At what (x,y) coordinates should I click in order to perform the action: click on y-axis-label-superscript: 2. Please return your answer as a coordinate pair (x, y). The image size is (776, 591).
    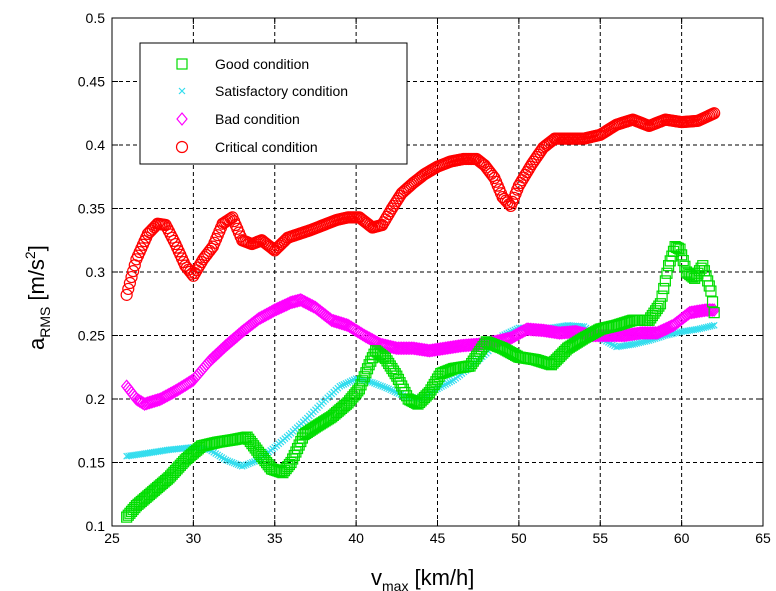
    Looking at the image, I should click on (30, 255).